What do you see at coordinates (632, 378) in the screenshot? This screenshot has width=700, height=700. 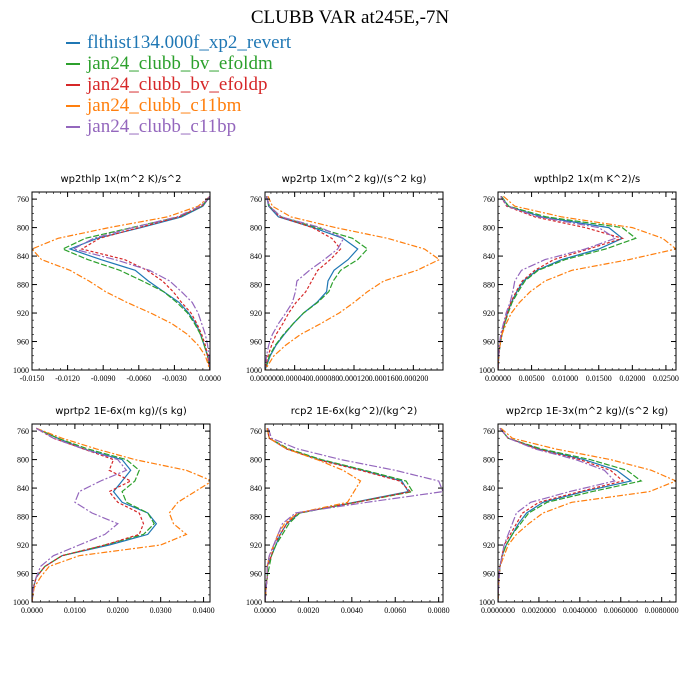 I see `x-tick-label: 0.02000` at bounding box center [632, 378].